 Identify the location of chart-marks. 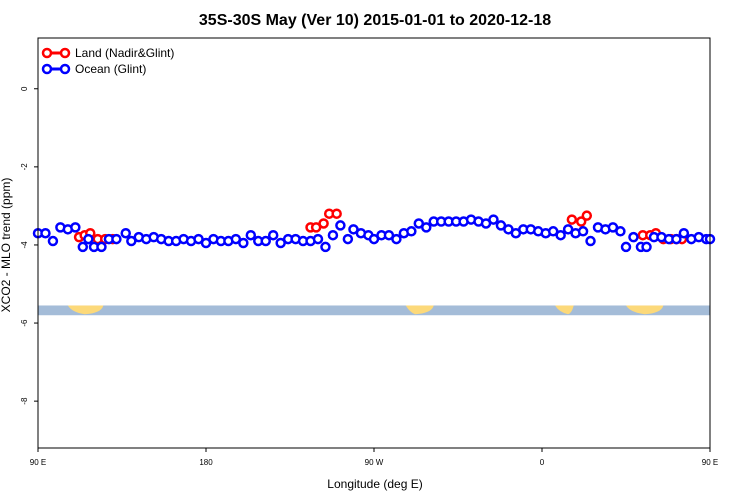
(374, 230).